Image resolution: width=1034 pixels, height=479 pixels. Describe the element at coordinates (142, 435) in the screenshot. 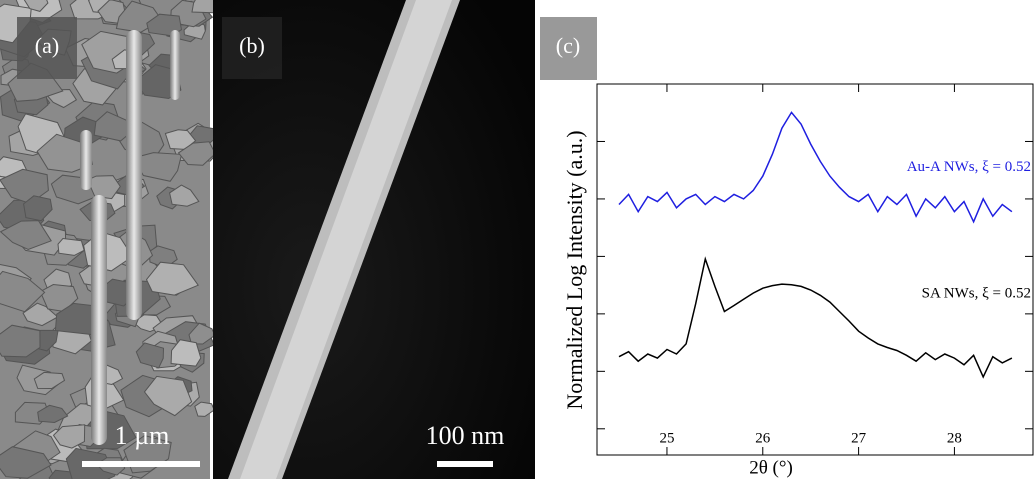

I see `scale-bar-label: 1 µm` at that location.